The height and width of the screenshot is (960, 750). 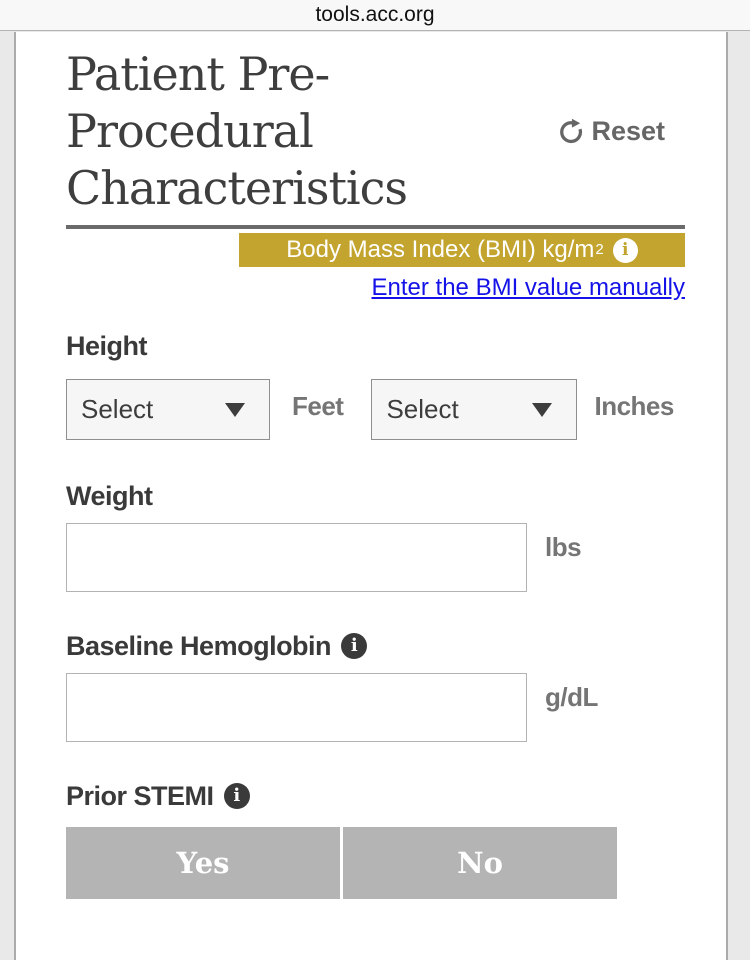 I want to click on prior-stemi-label-text: Prior STEMI, so click(x=140, y=796).